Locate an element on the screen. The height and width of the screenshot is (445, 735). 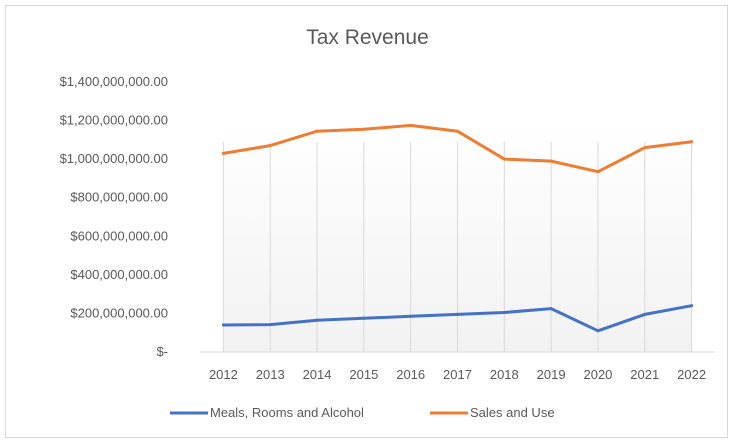
y-tick-label: $1,200,000,000.00 is located at coordinates (114, 120).